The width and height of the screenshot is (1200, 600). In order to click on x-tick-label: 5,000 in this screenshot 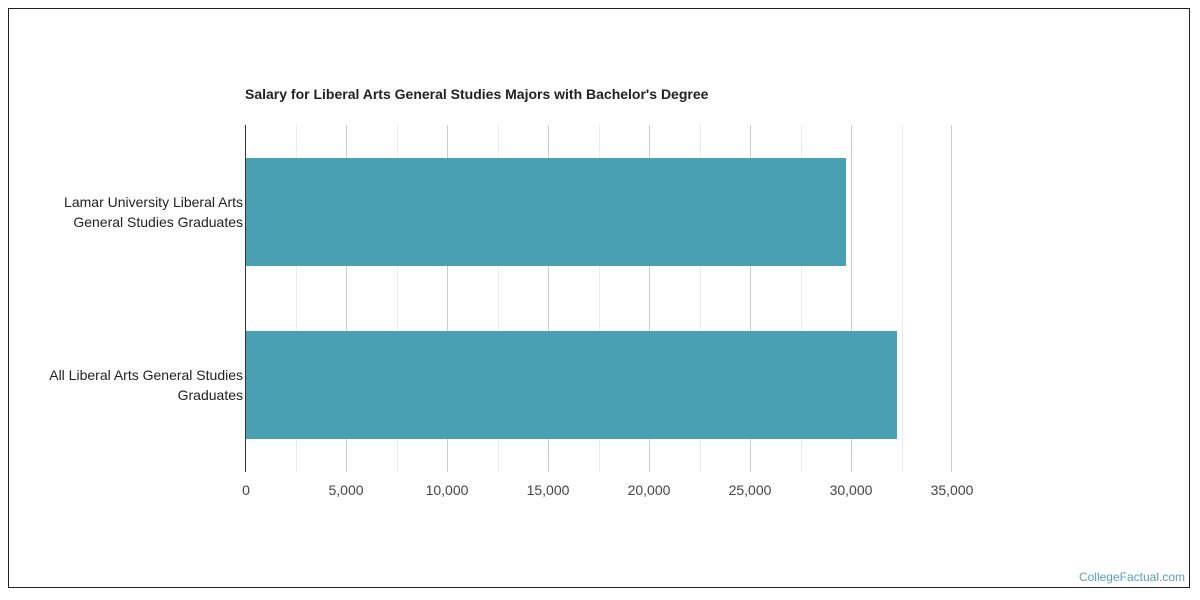, I will do `click(346, 490)`.